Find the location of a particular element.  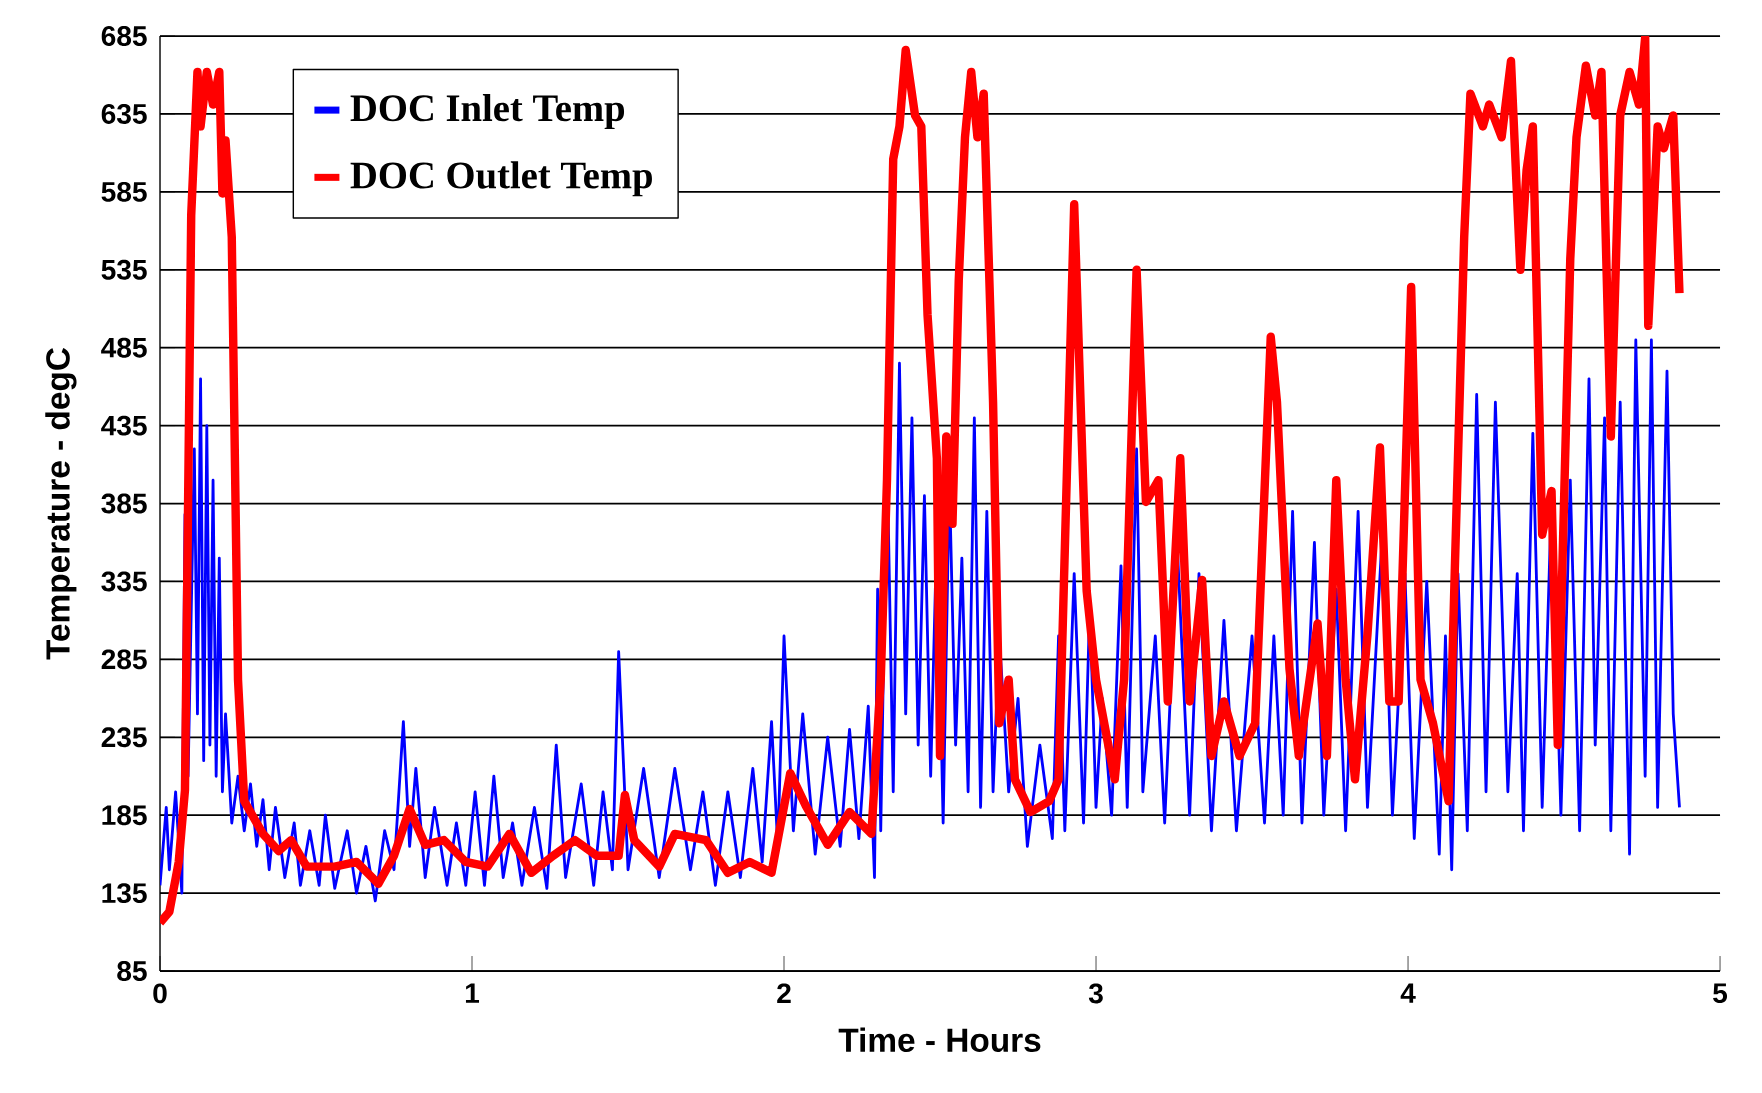

y-tick-label: 635 is located at coordinates (124, 113).